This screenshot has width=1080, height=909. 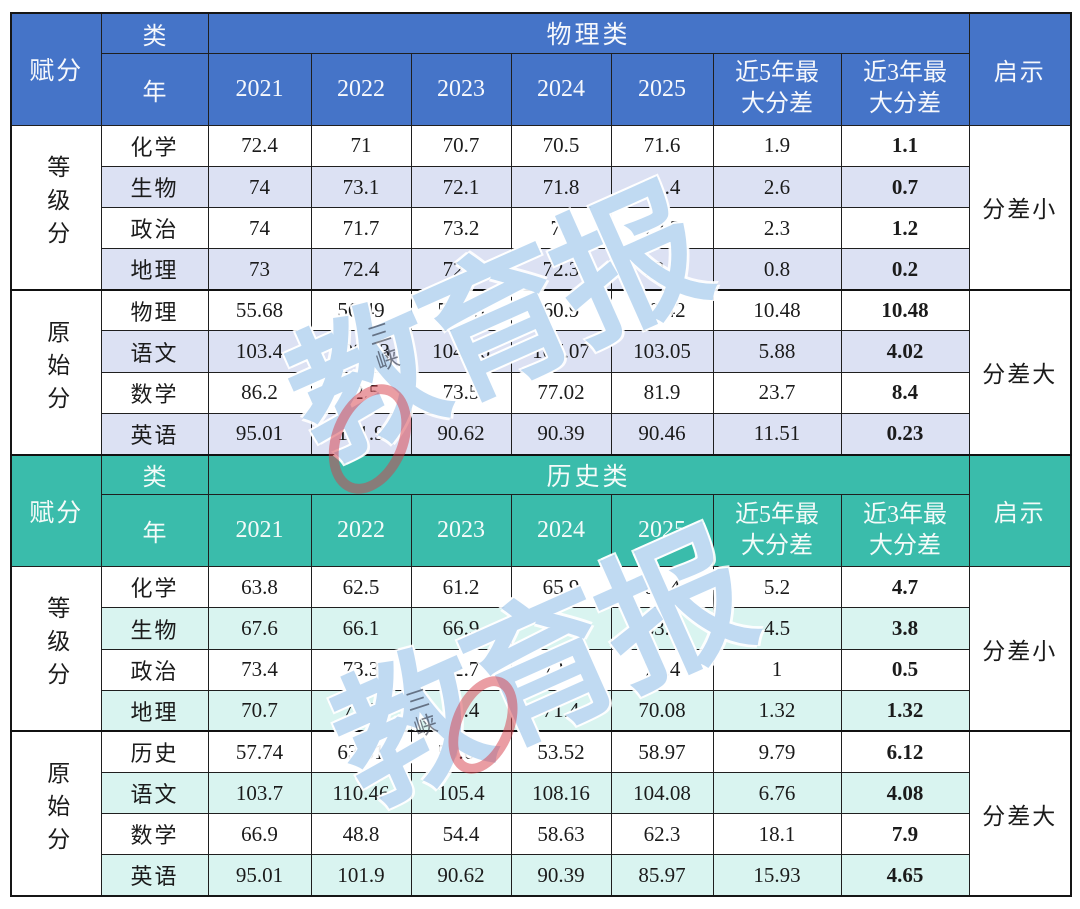 I want to click on value-cell: 6.12, so click(x=905, y=751).